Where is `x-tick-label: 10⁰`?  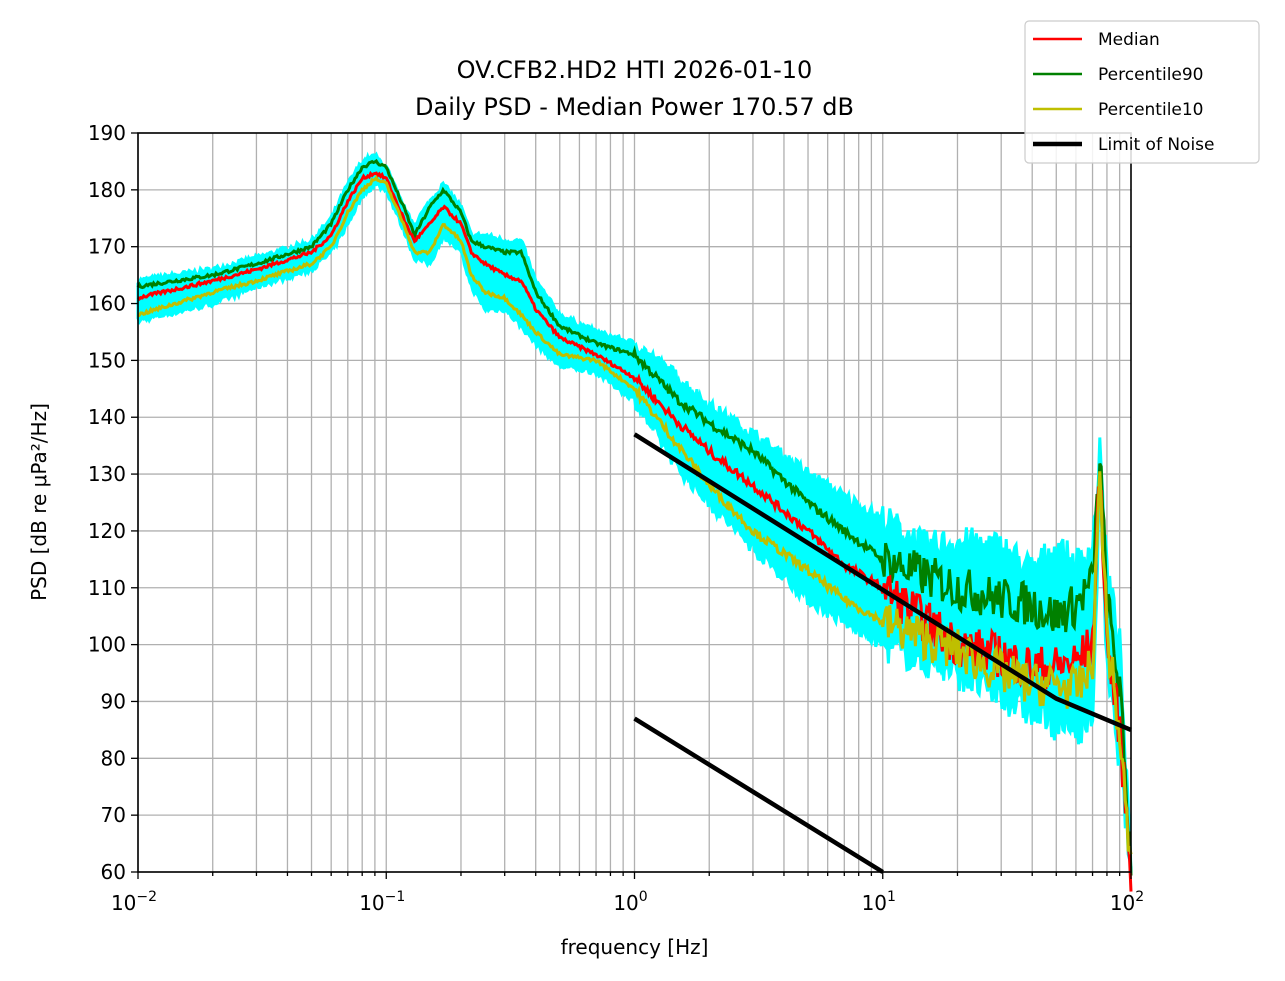
x-tick-label: 10⁰ is located at coordinates (630, 902).